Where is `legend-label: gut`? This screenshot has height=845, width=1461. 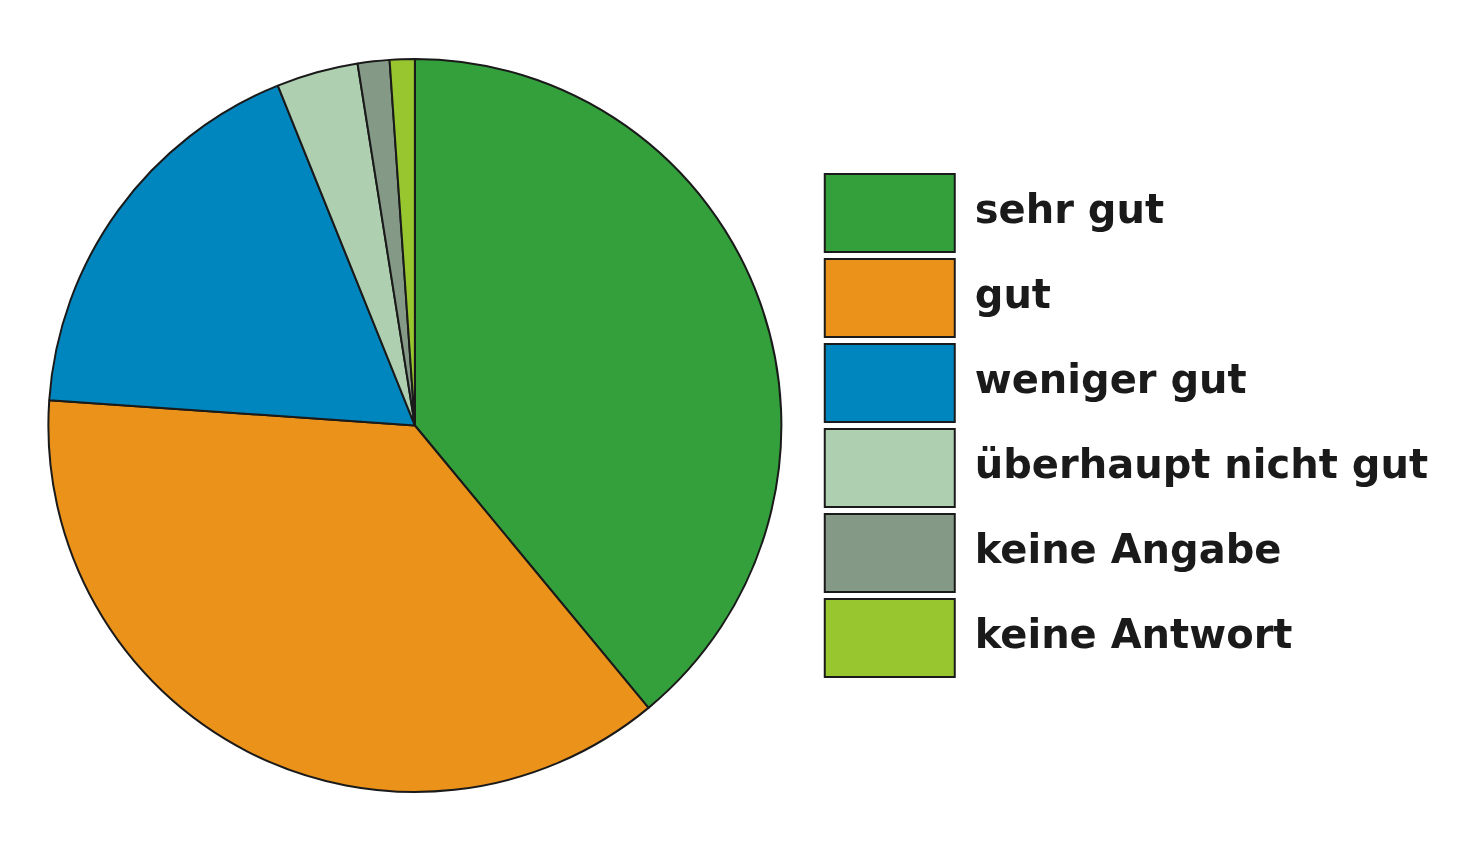
legend-label: gut is located at coordinates (1012, 294).